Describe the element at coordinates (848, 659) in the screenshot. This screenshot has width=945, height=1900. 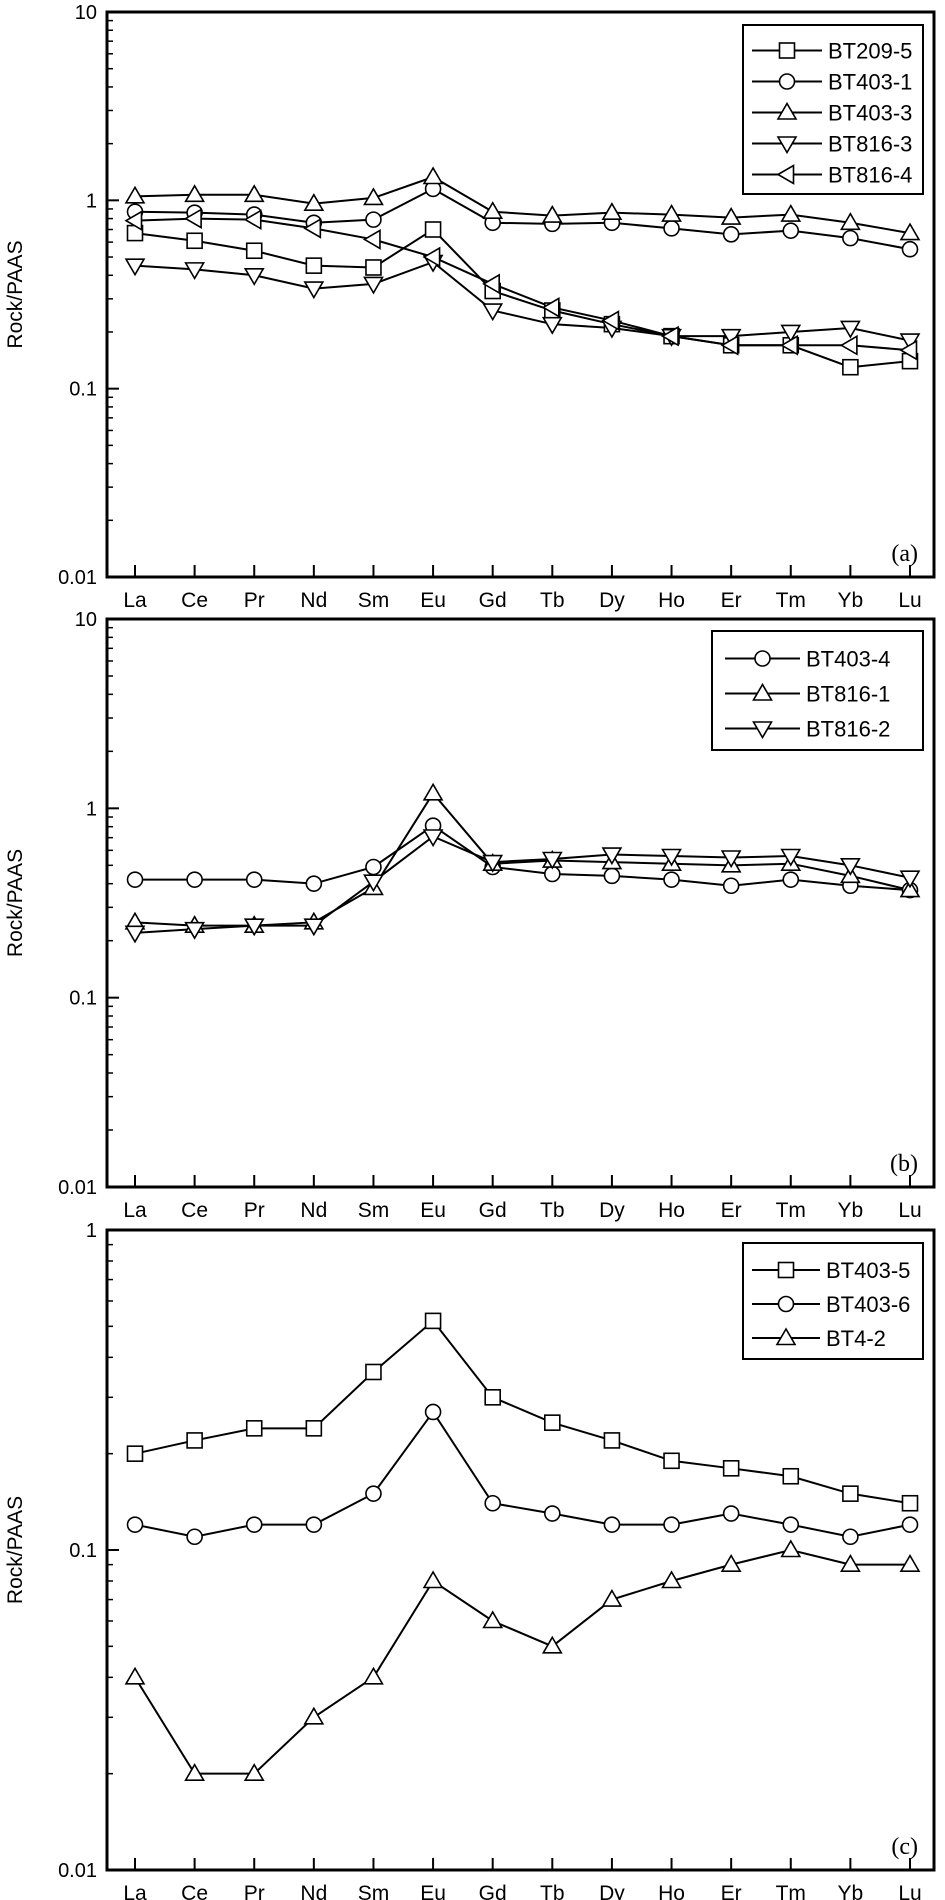
I see `legend-label: BT403-4` at that location.